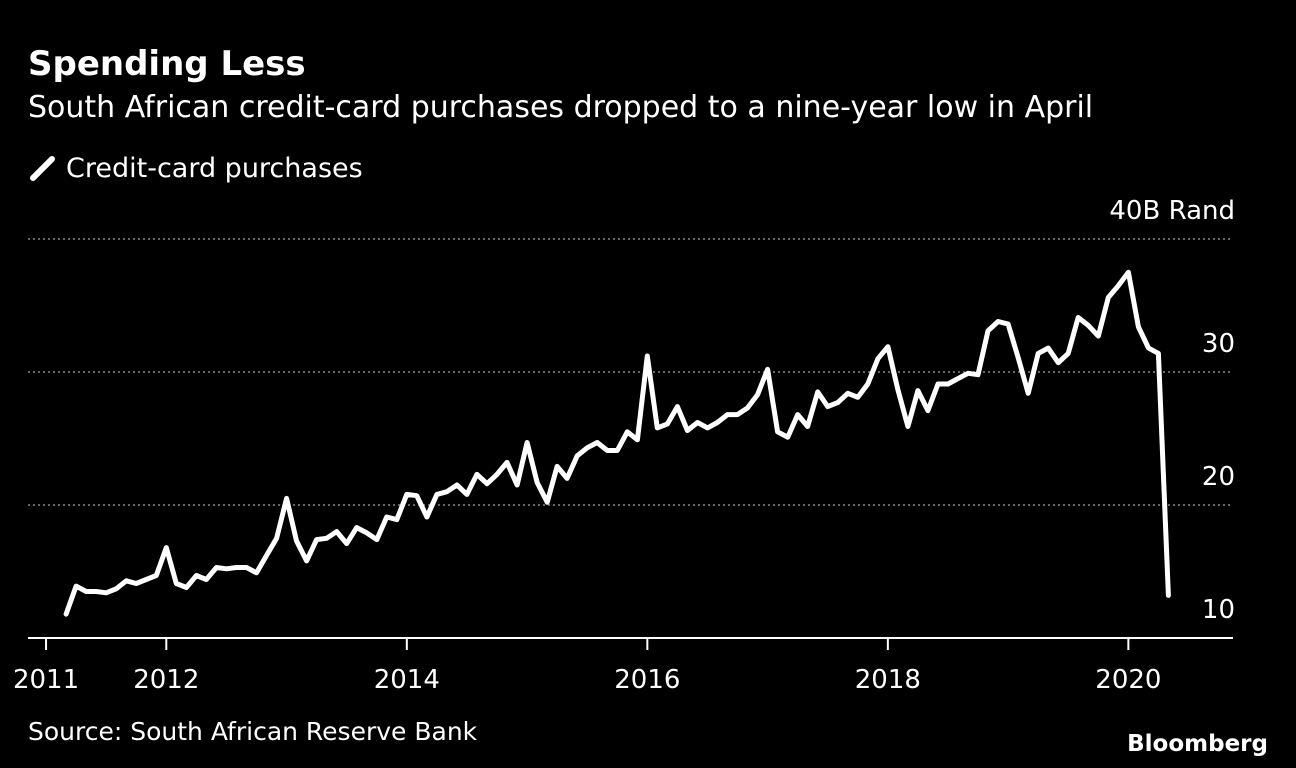  I want to click on source: Source: South African Reserve Bank, so click(253, 731).